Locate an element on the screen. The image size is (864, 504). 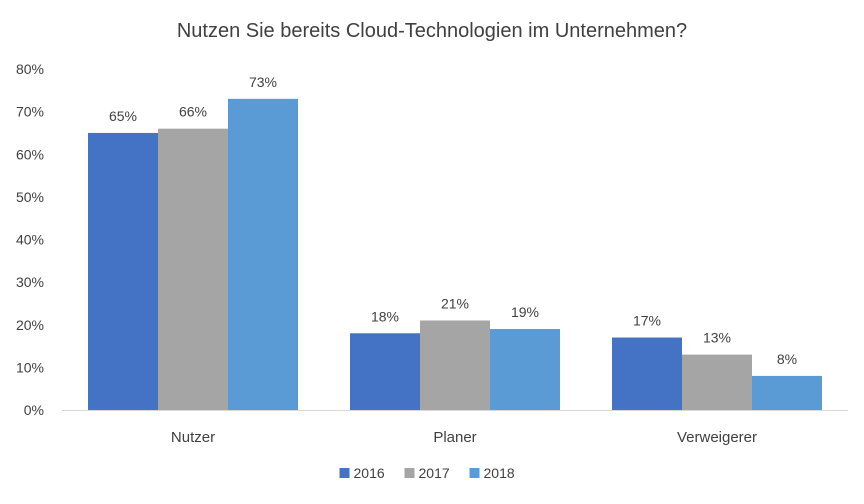
y-tick-label: 20% is located at coordinates (30, 325).